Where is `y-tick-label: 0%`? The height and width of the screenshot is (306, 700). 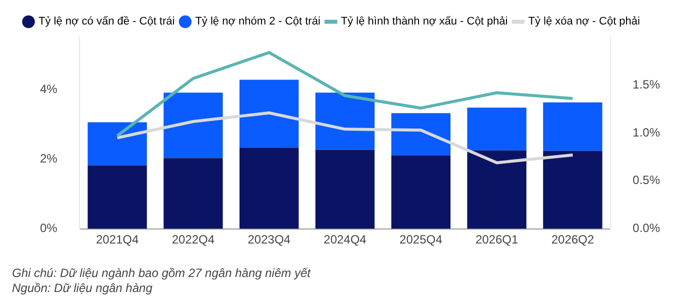 y-tick-label: 0% is located at coordinates (49, 228).